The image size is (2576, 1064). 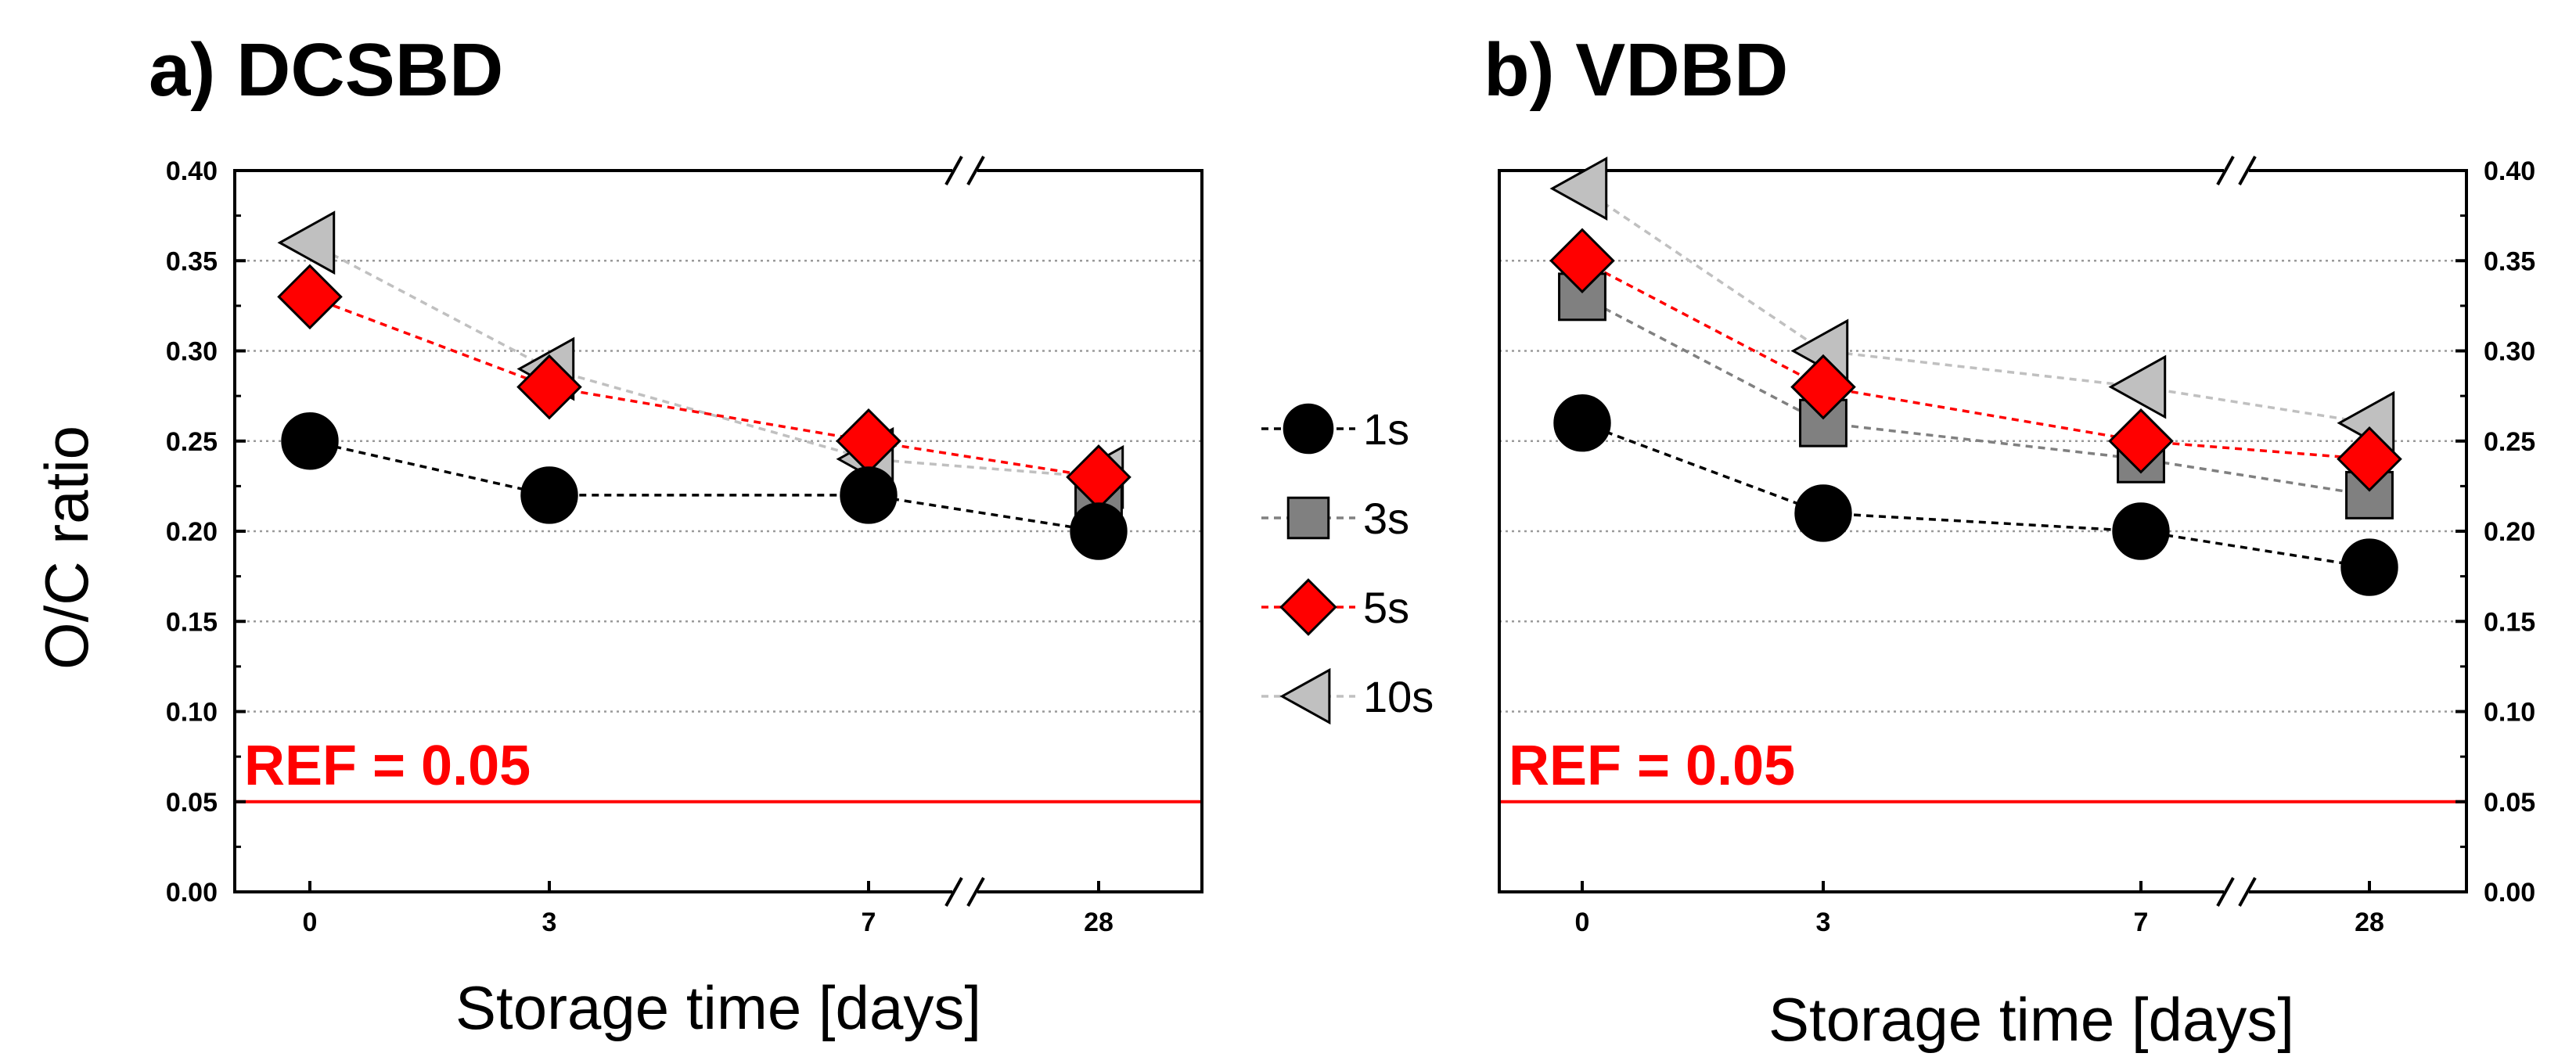 I want to click on chart-b-y-tick-label: 0.05, so click(x=2509, y=803).